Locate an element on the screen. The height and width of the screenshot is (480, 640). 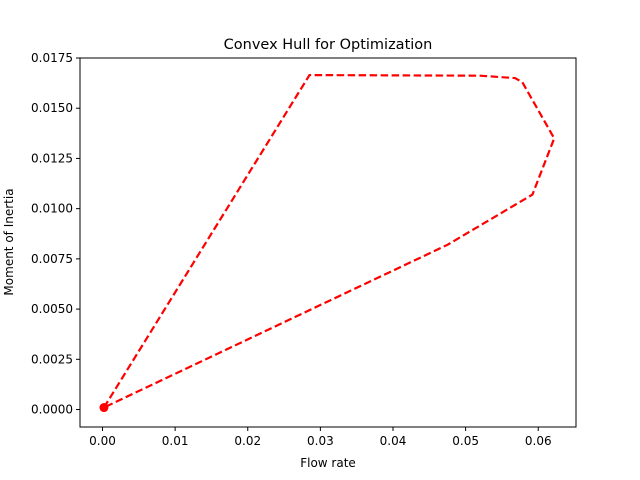
y-tick-label: 0.0125 is located at coordinates (52, 158).